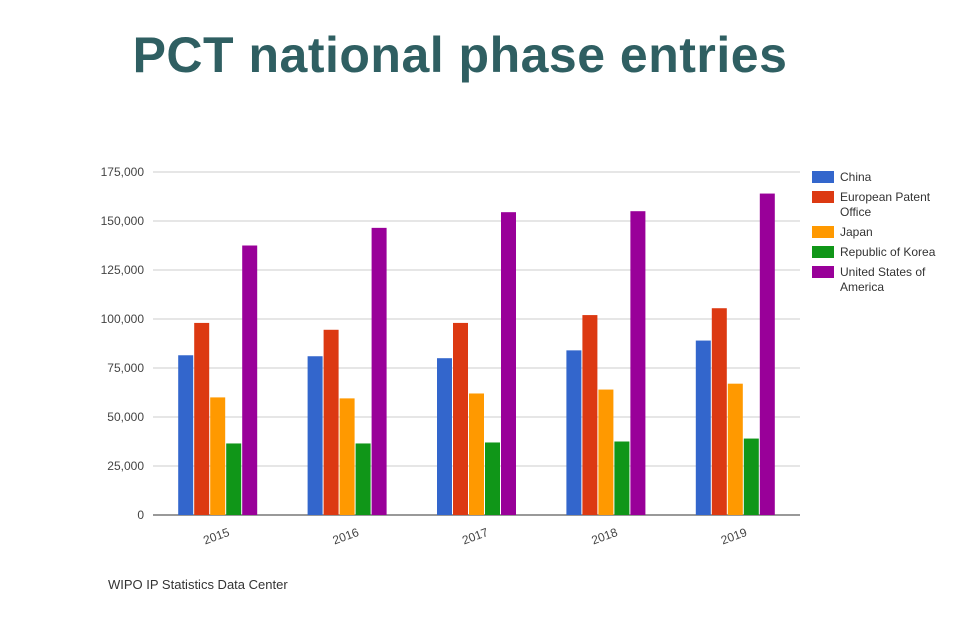 This screenshot has width=965, height=624. I want to click on legend-item: China, so click(887, 177).